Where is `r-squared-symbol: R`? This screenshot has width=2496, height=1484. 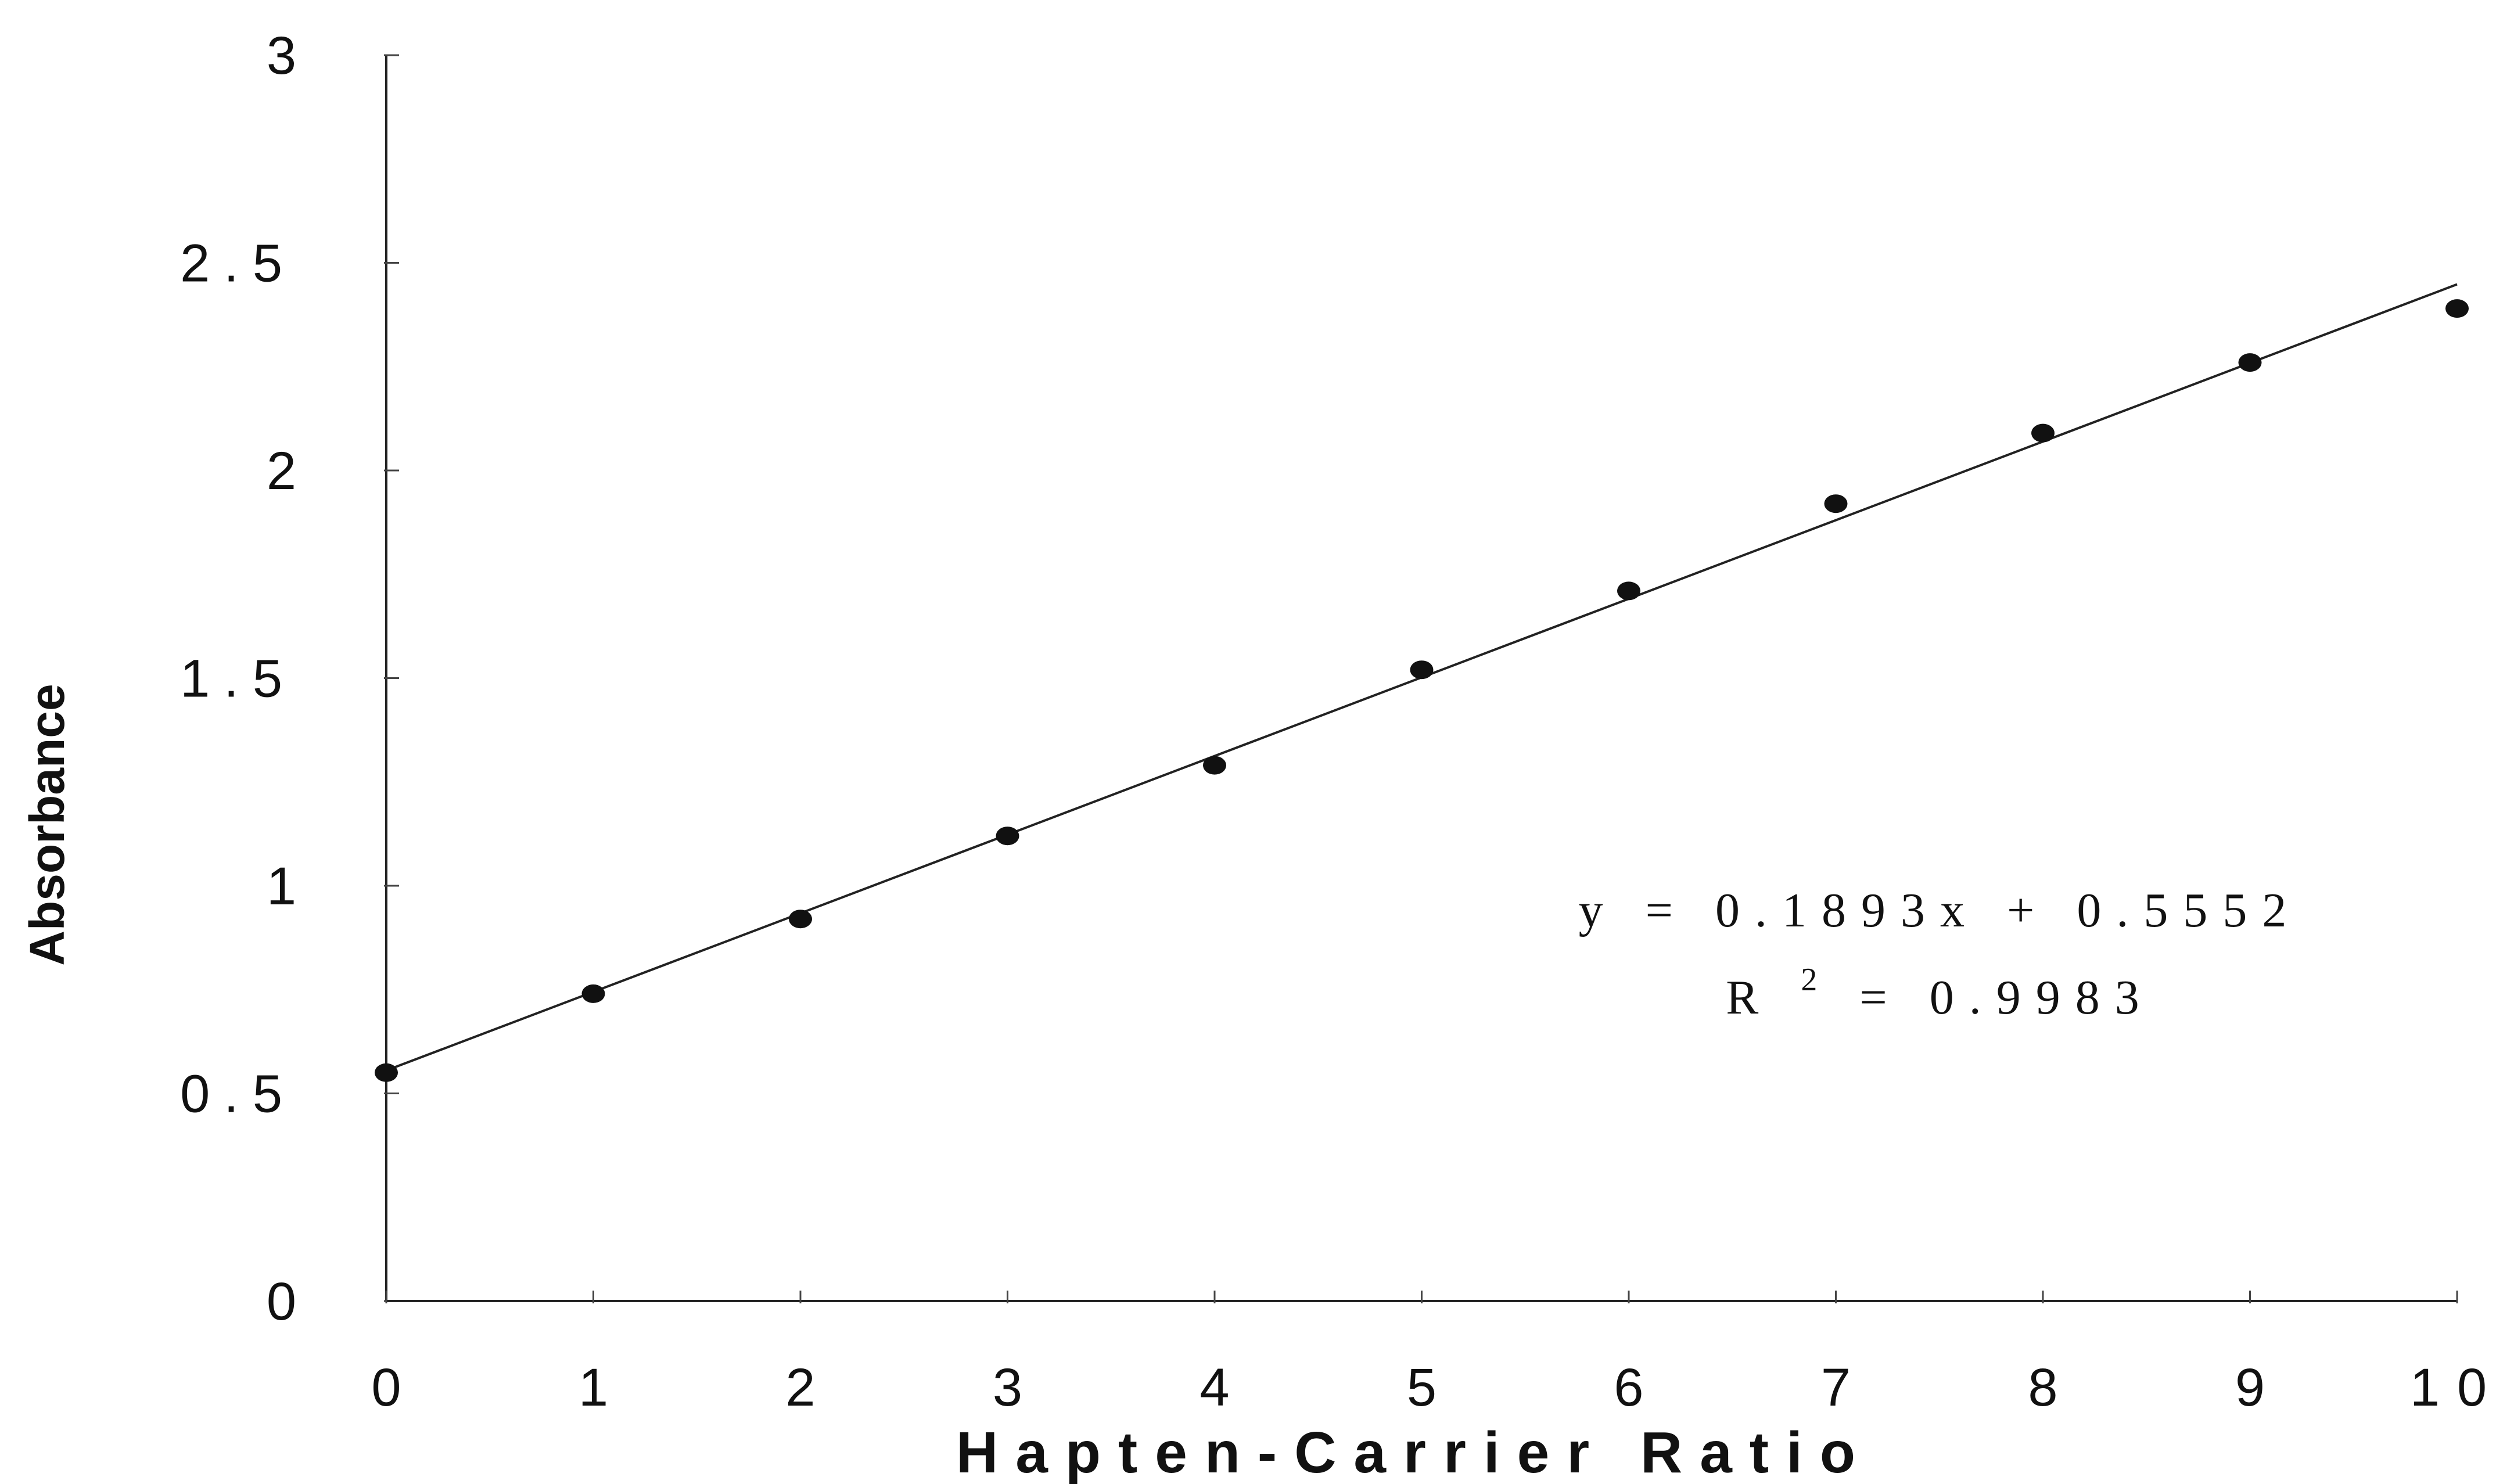
r-squared-symbol: R is located at coordinates (1749, 998).